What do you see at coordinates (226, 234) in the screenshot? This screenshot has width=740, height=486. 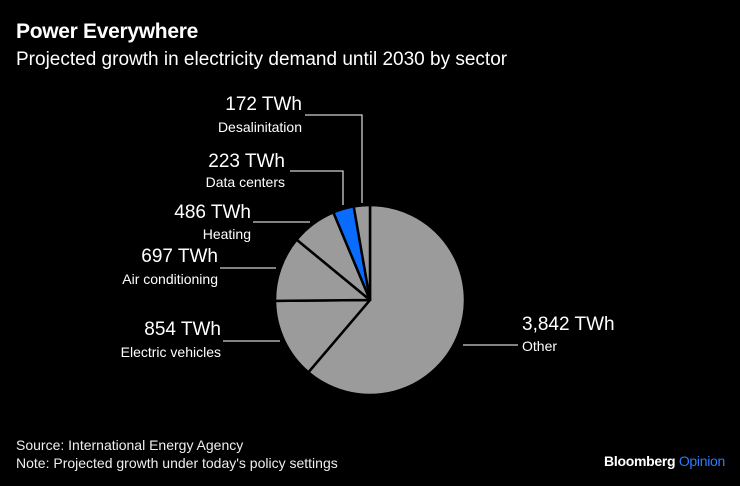 I see `label-category-heating: Heating` at bounding box center [226, 234].